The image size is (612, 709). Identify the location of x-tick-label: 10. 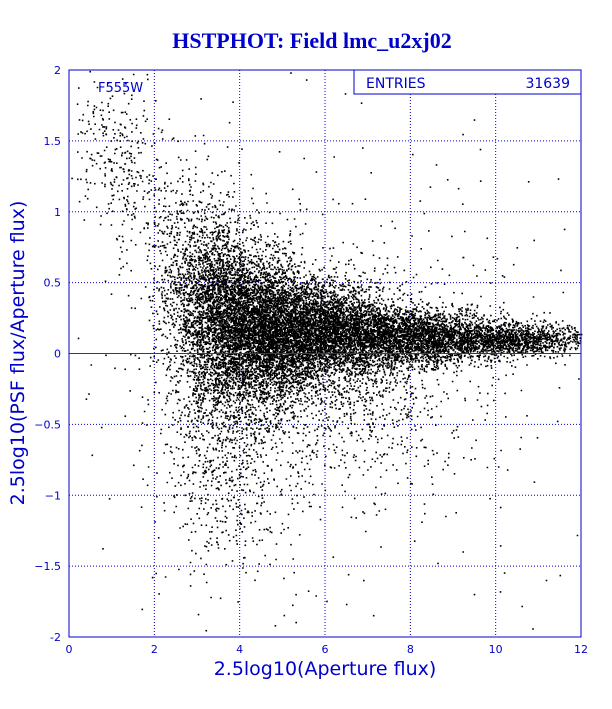
(496, 649).